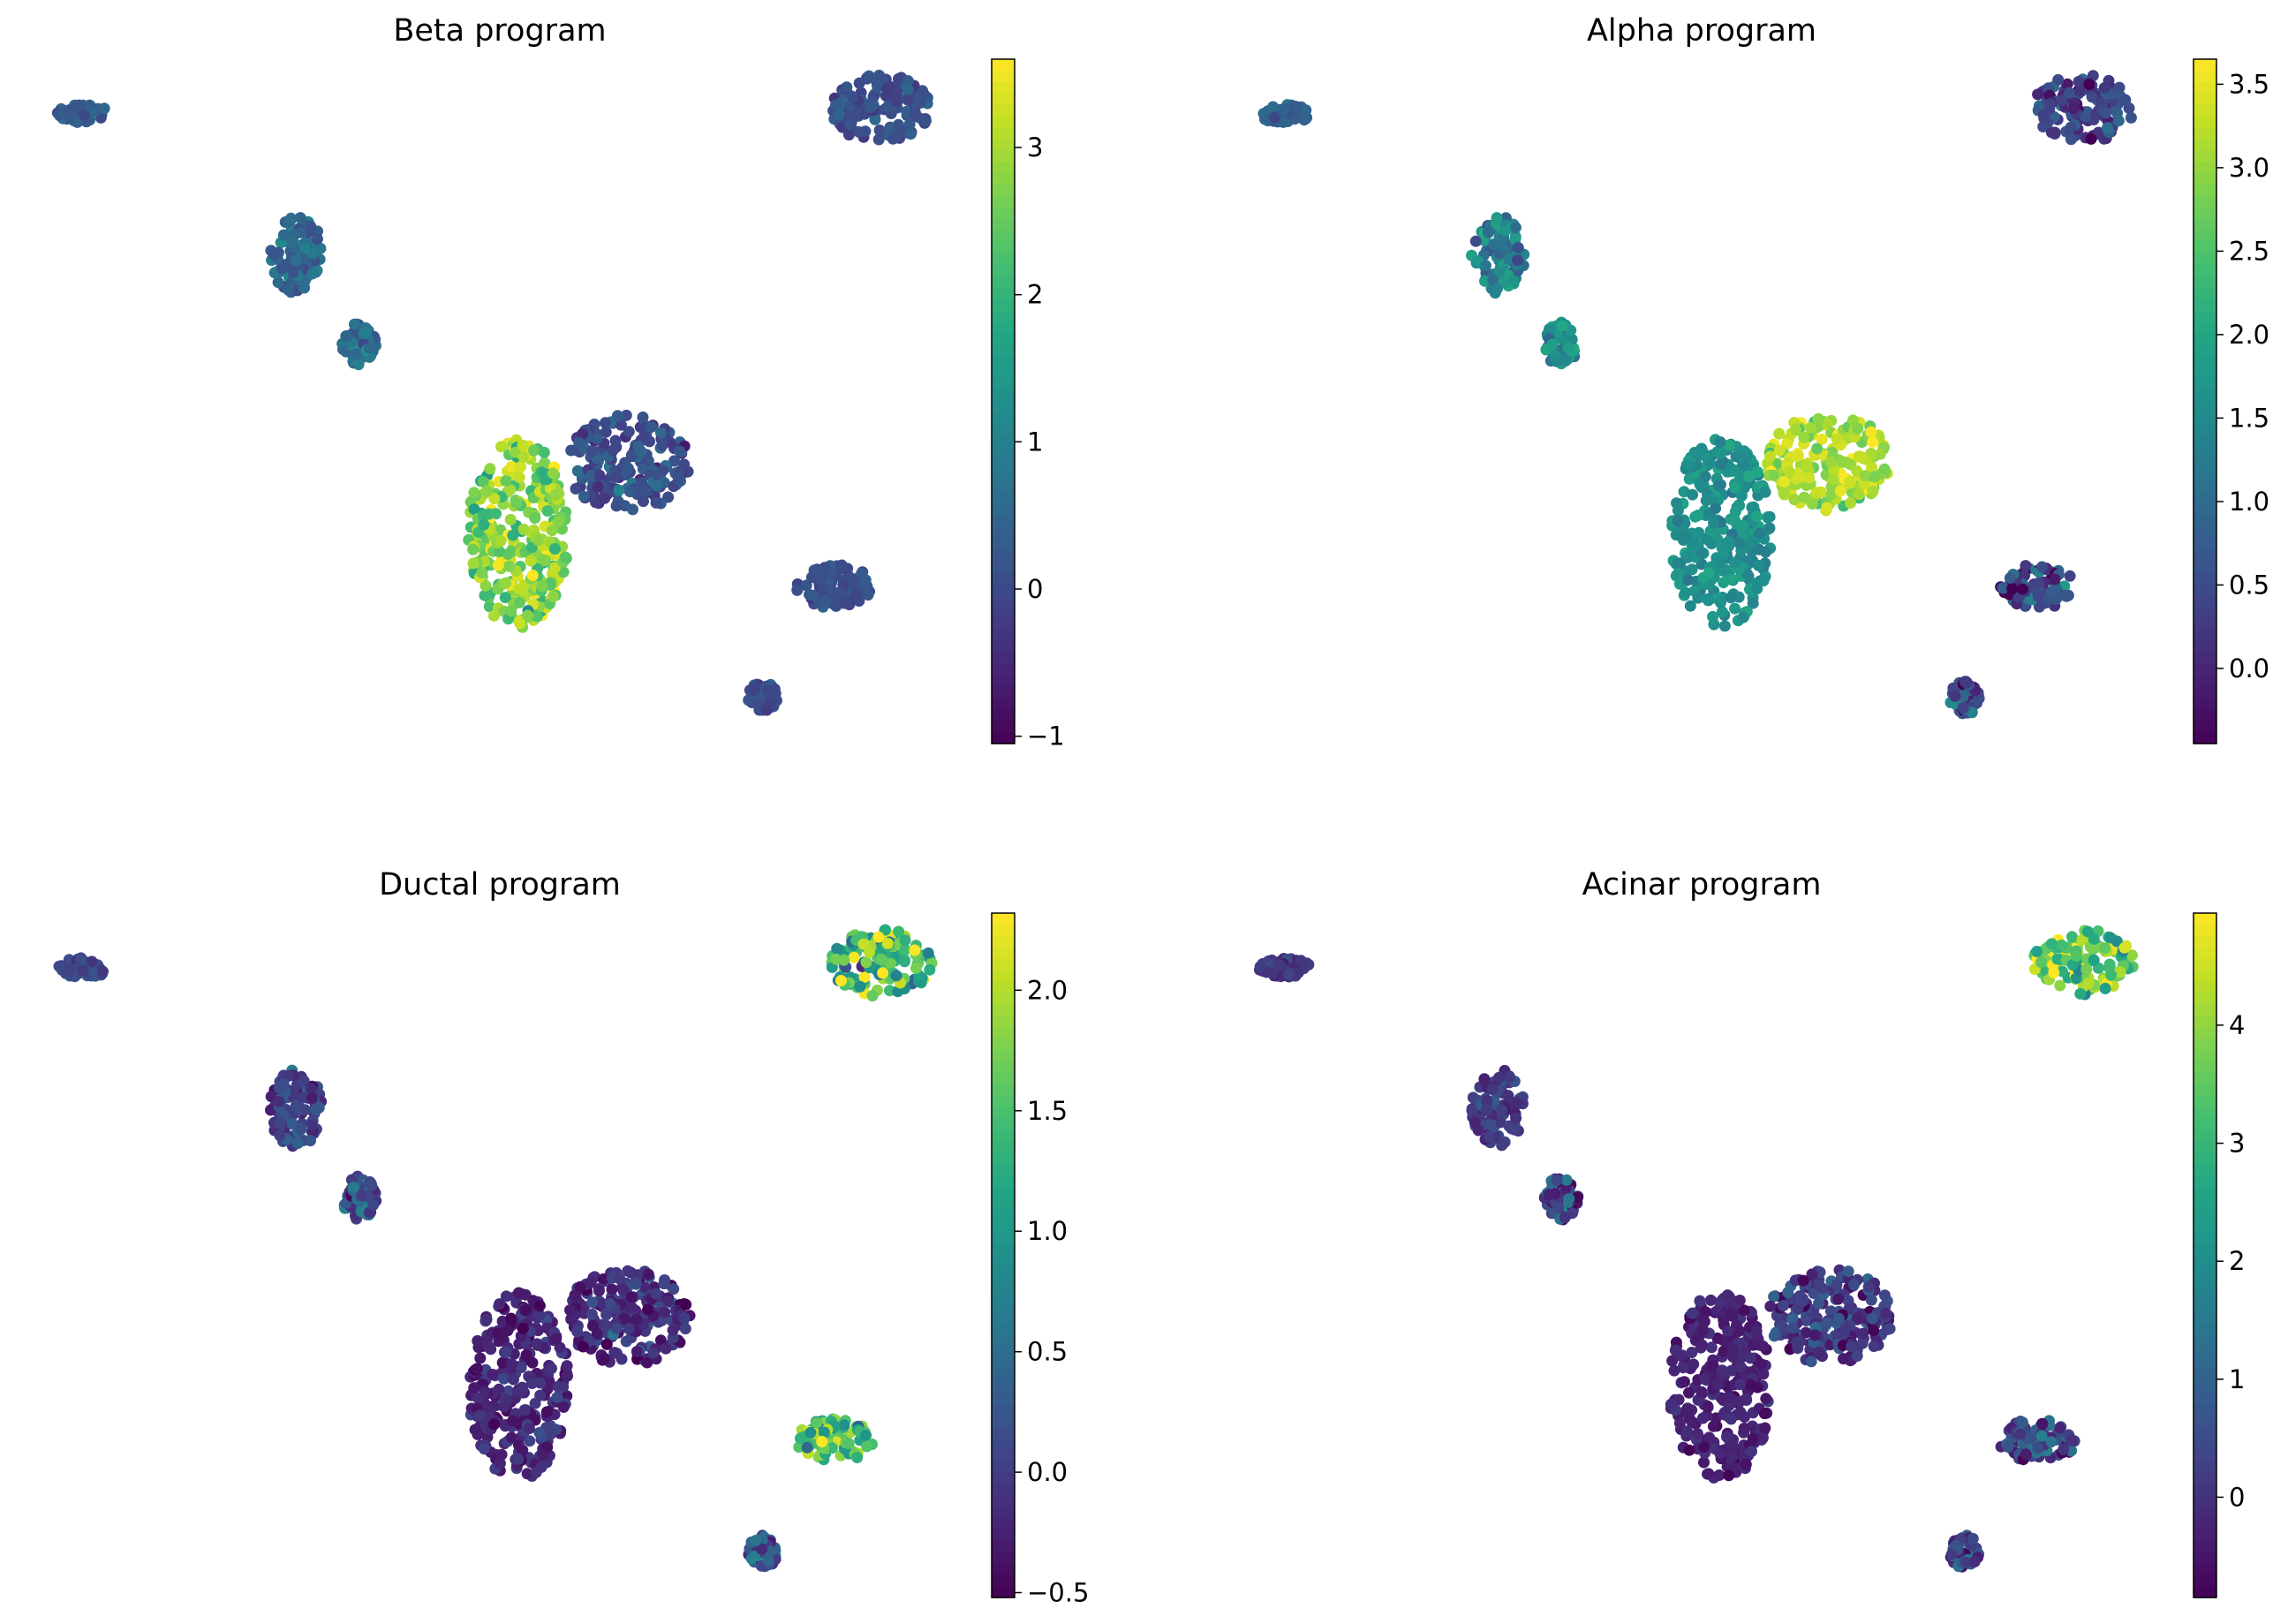 This screenshot has width=2288, height=1624. What do you see at coordinates (2249, 668) in the screenshot?
I see `colorbar-tick-label: 0.0` at bounding box center [2249, 668].